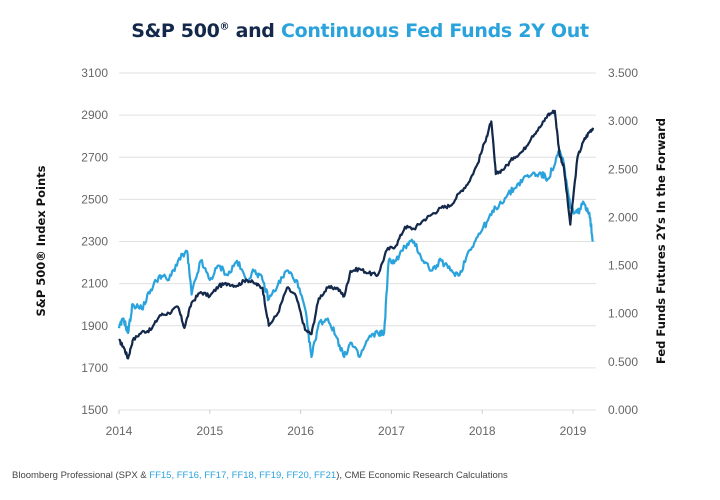 The image size is (720, 500). I want to click on chart-title: S&P 500® and Continuous Fed Funds 2Y Out, so click(360, 31).